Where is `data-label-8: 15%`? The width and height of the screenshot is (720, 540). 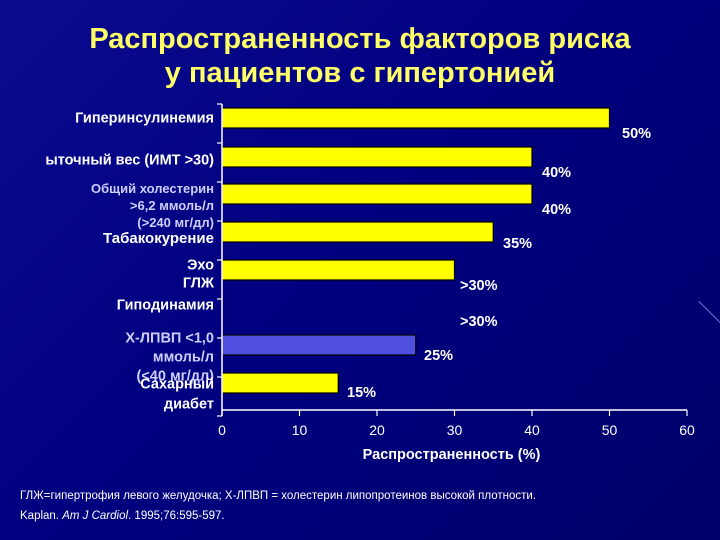 data-label-8: 15% is located at coordinates (361, 393).